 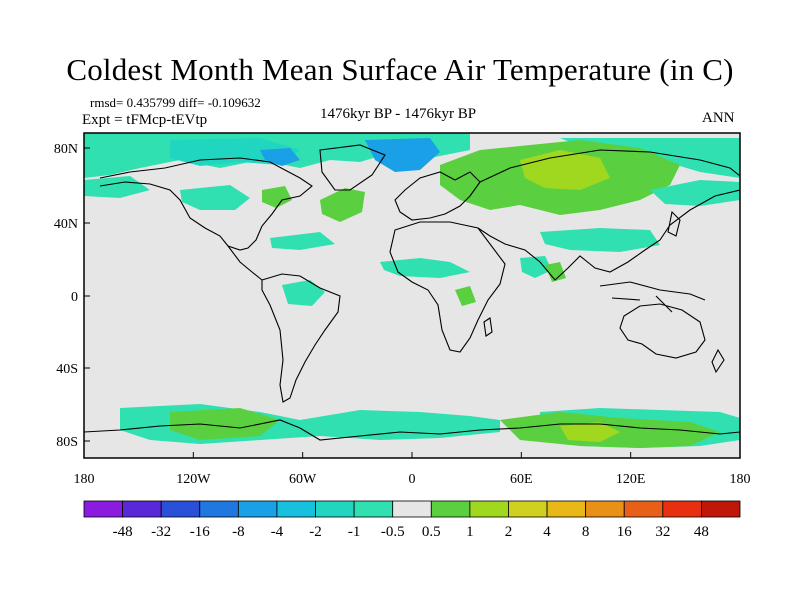 I want to click on central-america-coast, so click(x=245, y=263).